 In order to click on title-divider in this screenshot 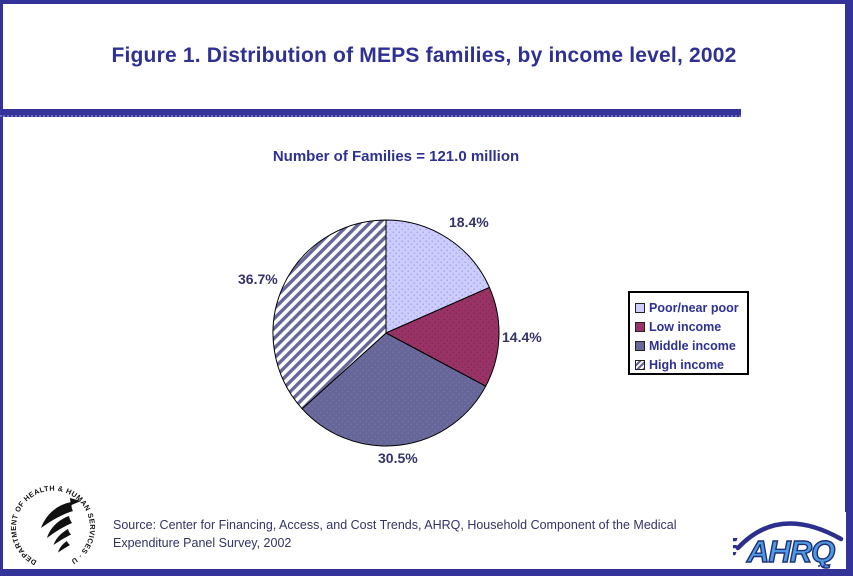, I will do `click(370, 113)`.